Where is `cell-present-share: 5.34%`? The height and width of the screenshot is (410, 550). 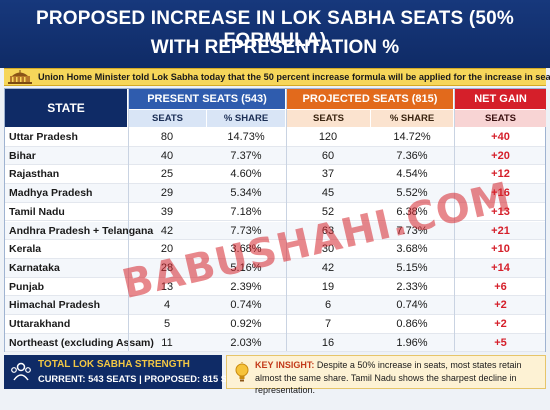
cell-present-share: 5.34% is located at coordinates (246, 193).